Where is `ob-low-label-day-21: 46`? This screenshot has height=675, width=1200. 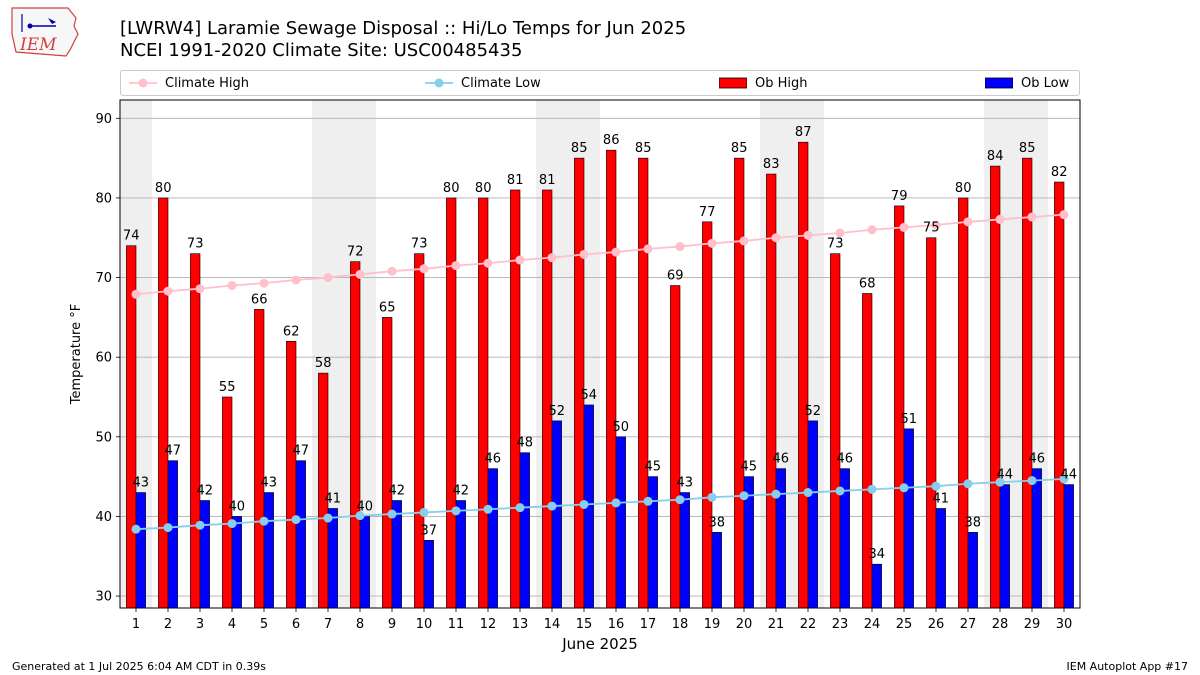 ob-low-label-day-21: 46 is located at coordinates (781, 459).